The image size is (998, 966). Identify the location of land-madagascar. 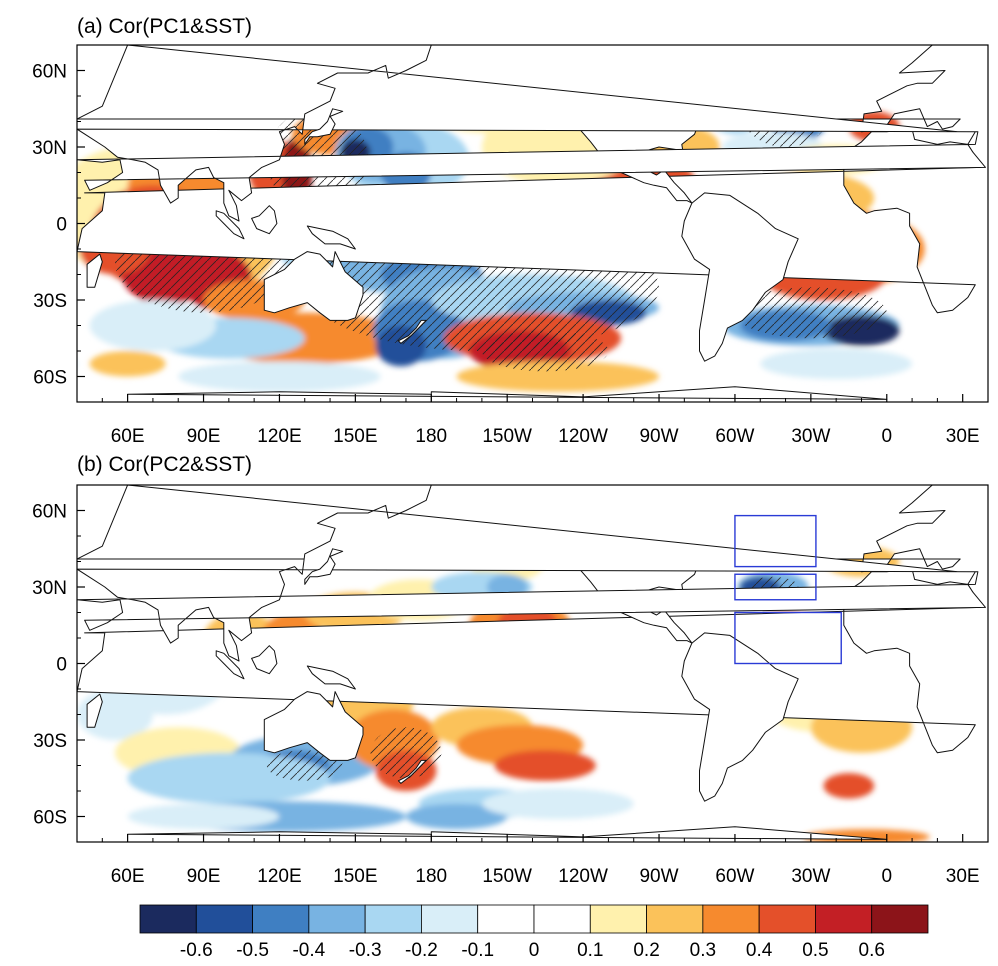
(94, 710).